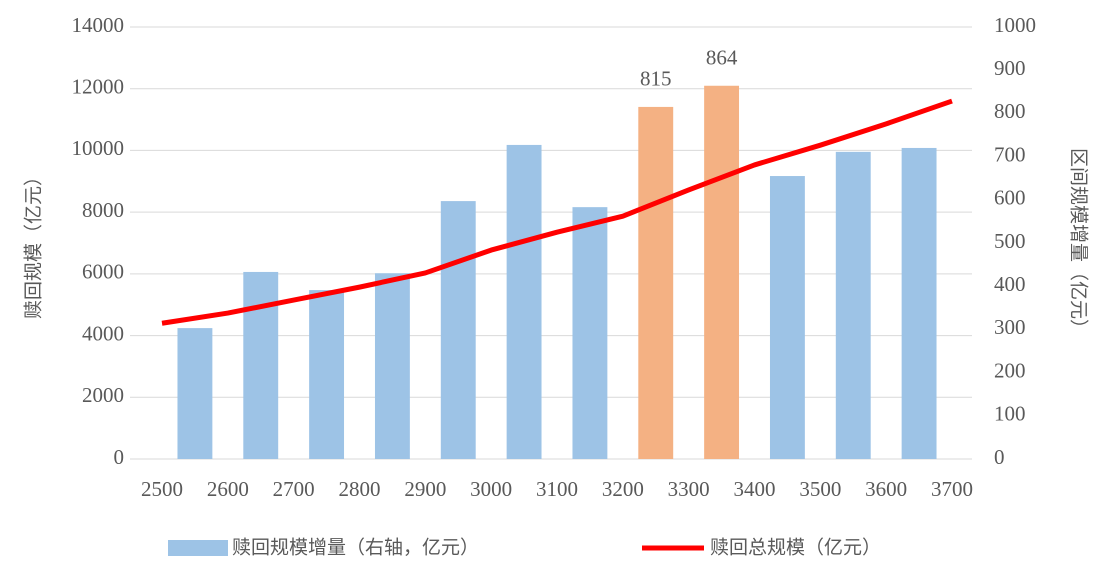  I want to click on x-tick-label: 2800, so click(360, 489).